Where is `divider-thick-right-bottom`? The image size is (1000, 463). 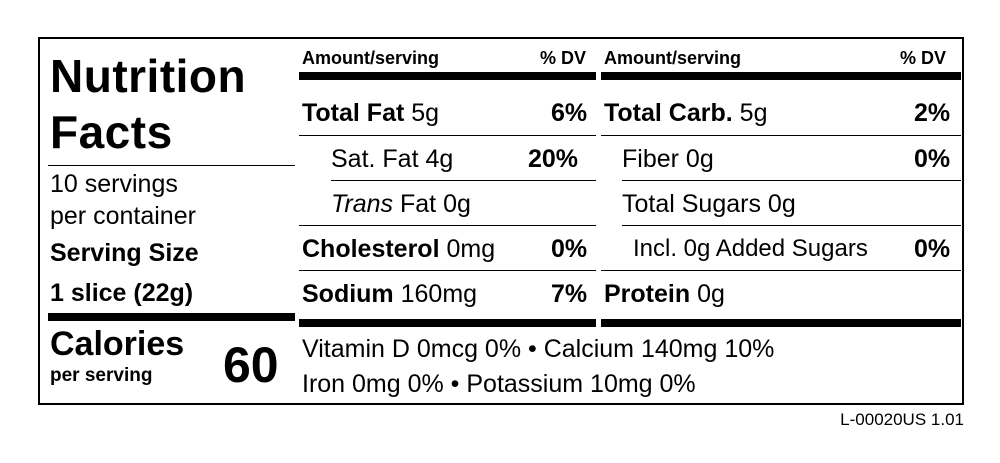
divider-thick-right-bottom is located at coordinates (781, 323).